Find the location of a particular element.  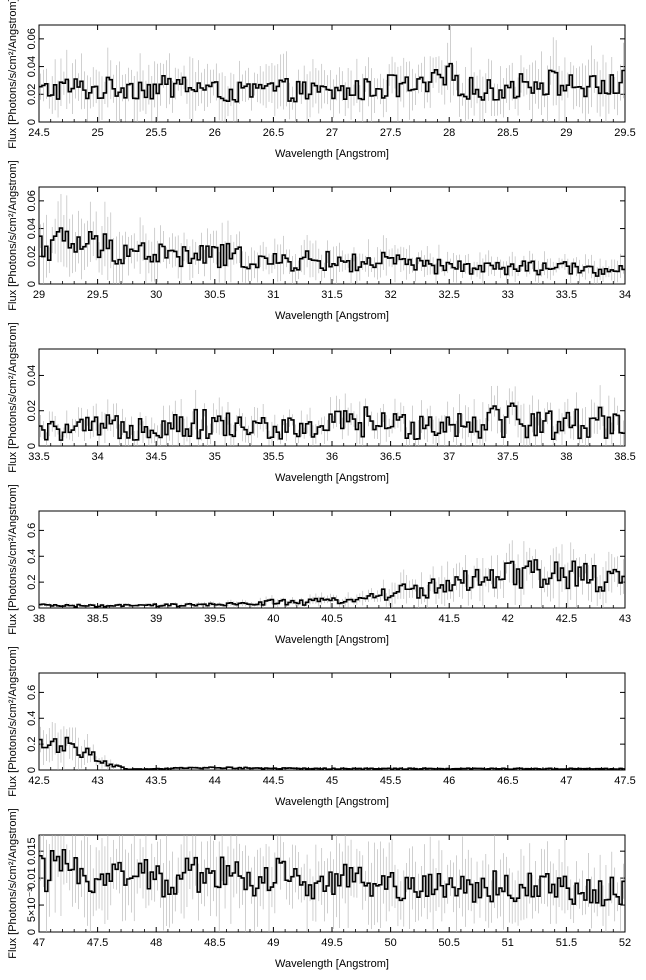

x-tick-label: 48 is located at coordinates (156, 943).